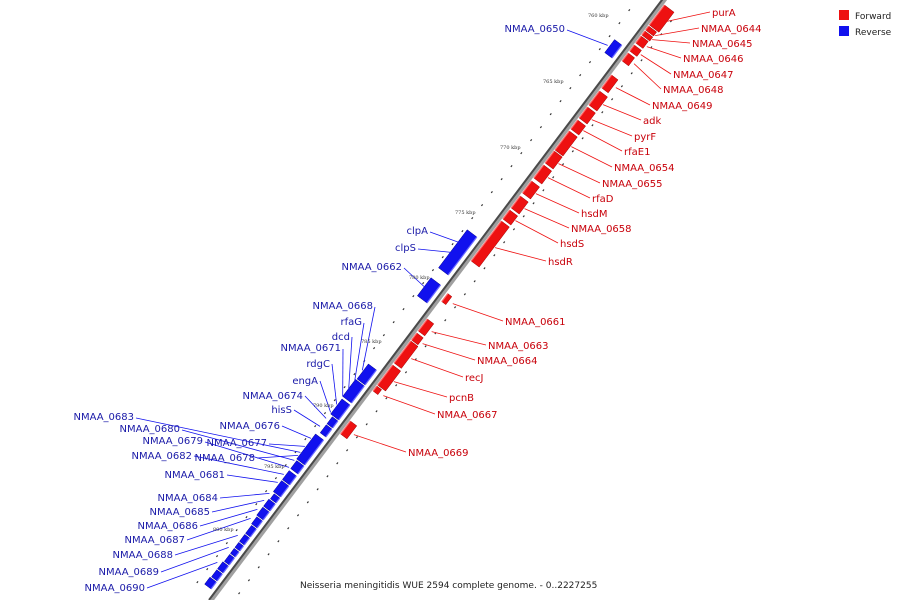 This screenshot has width=900, height=600. What do you see at coordinates (467, 415) in the screenshot?
I see `gene-label: NMAA_0667` at bounding box center [467, 415].